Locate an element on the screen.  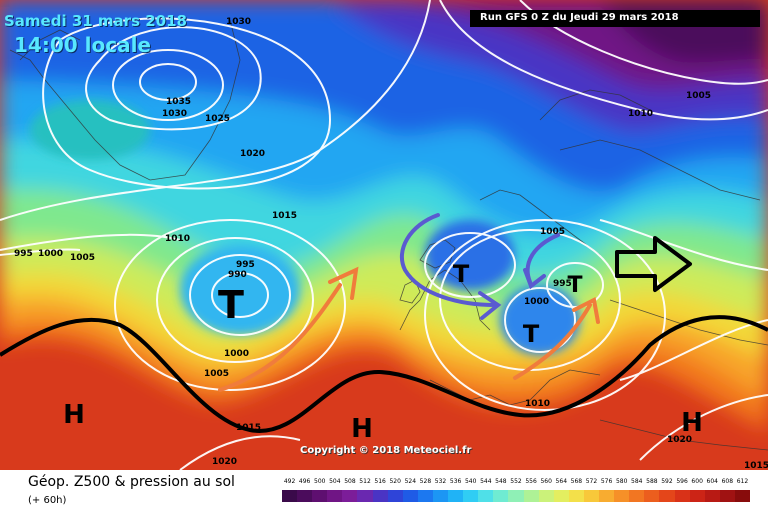
scale-label: 512 is located at coordinates (365, 481).